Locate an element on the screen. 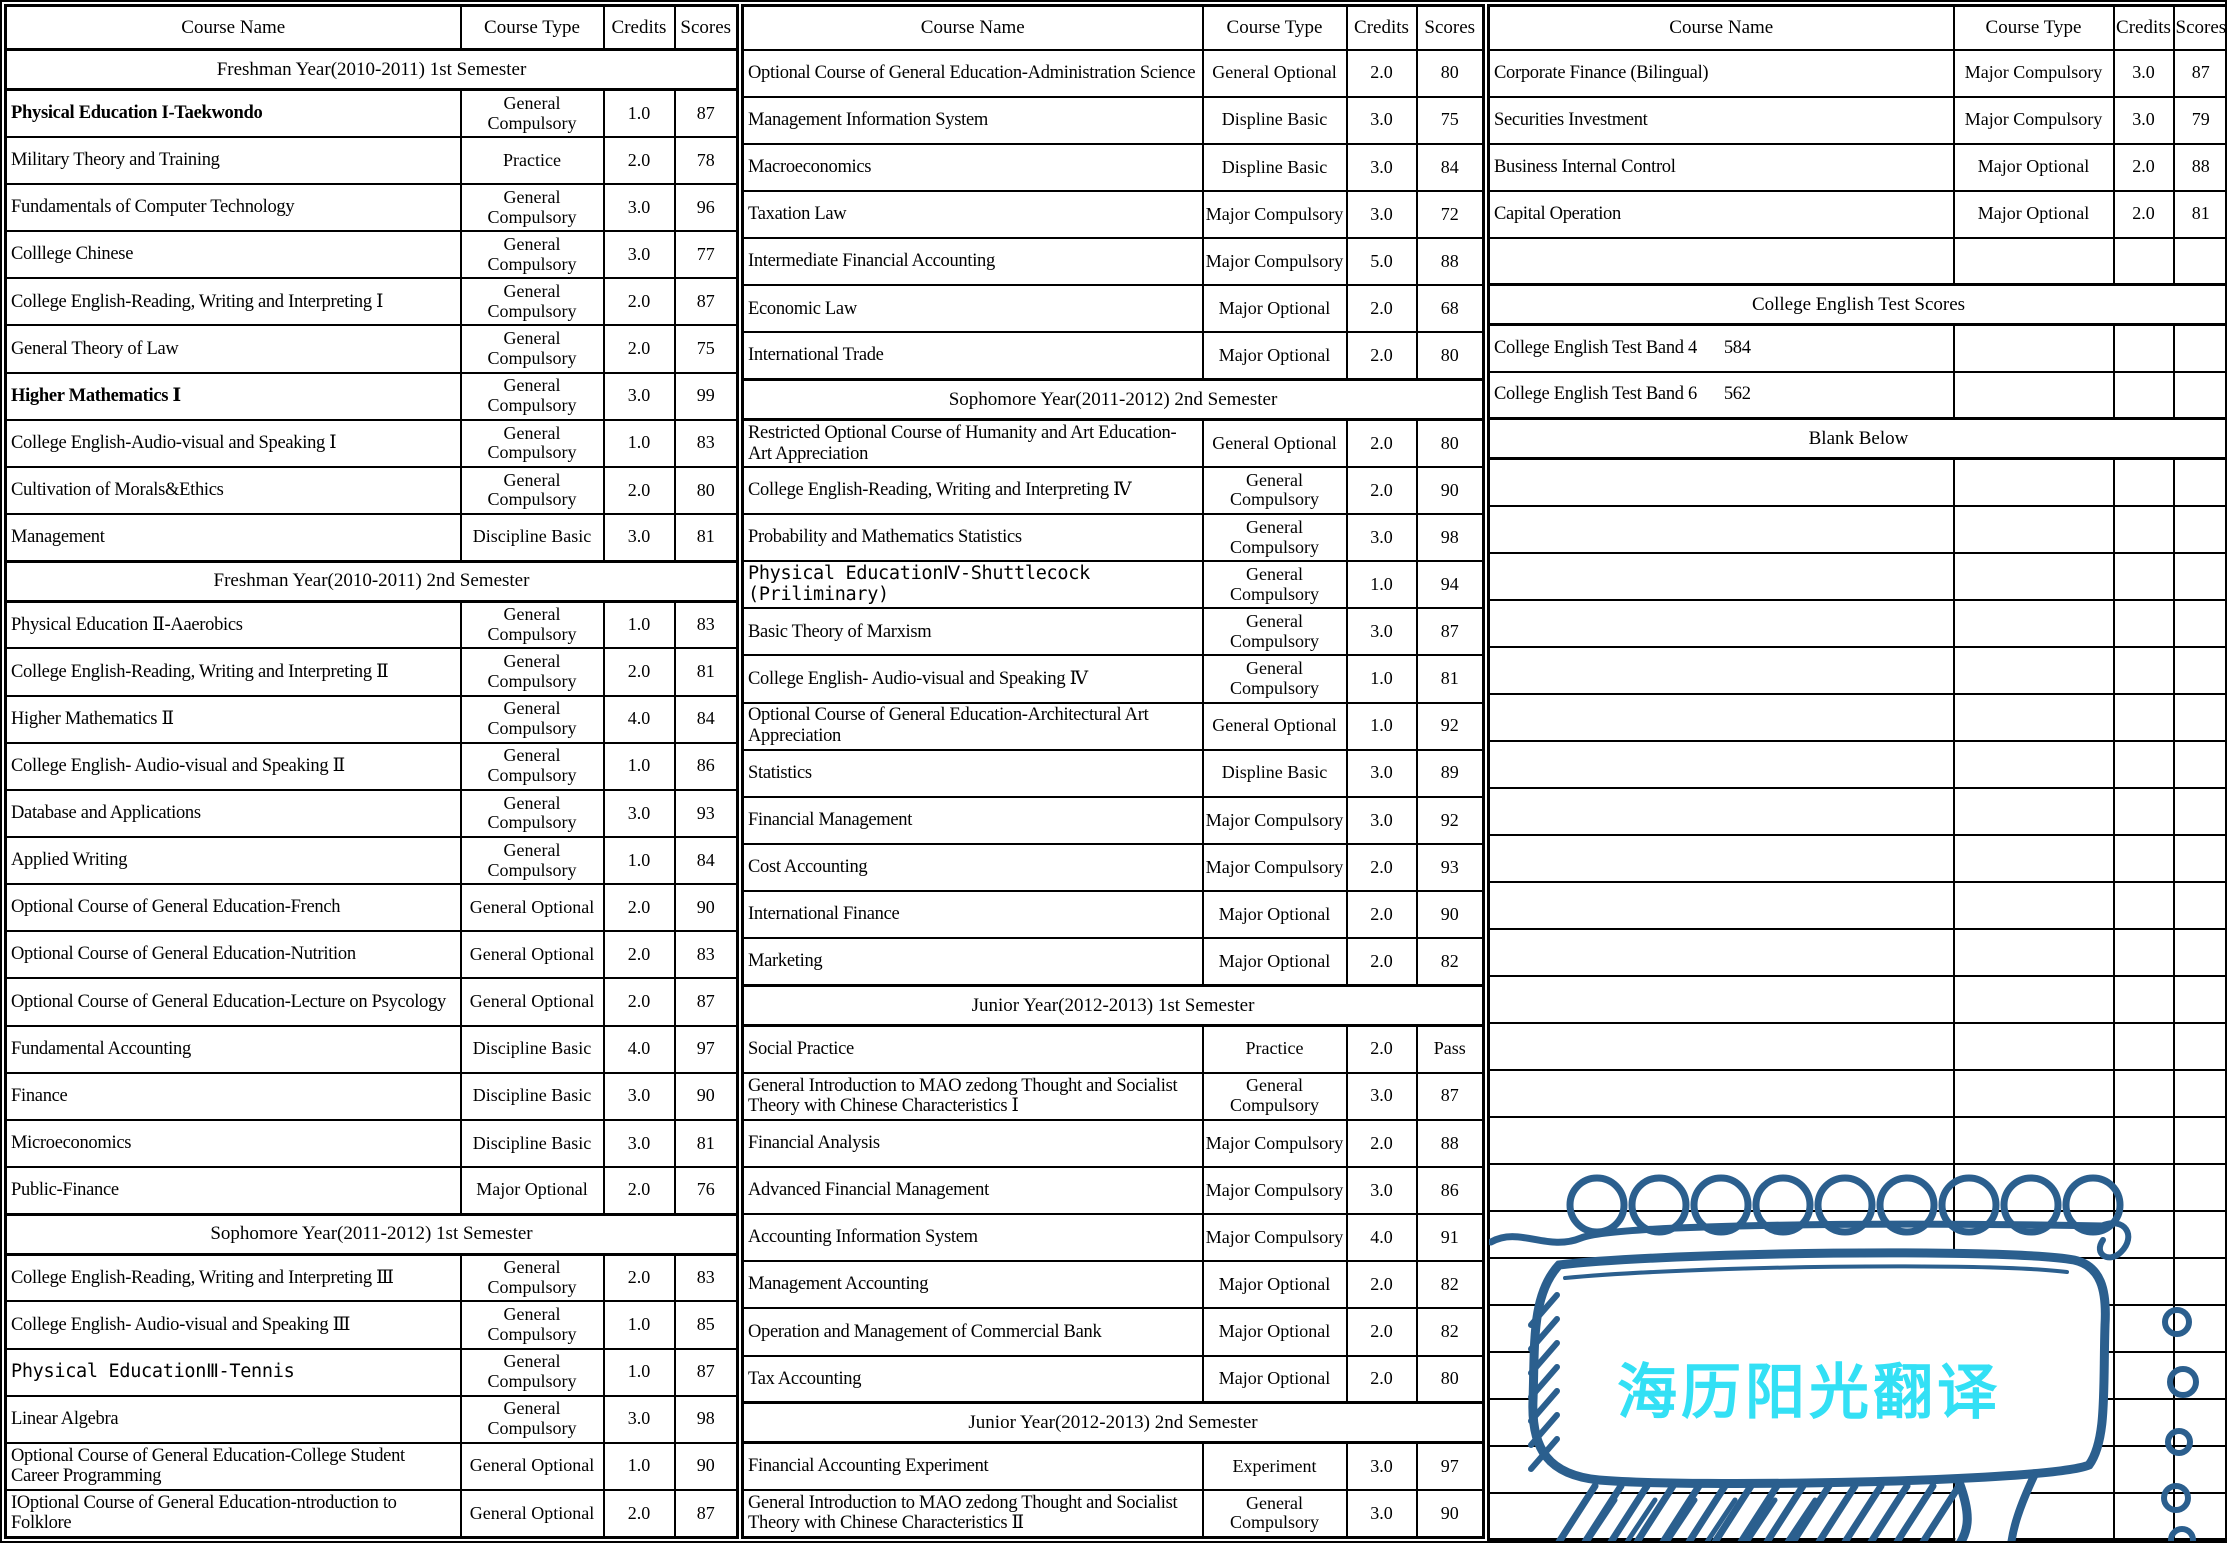 Image resolution: width=2227 pixels, height=1543 pixels. course-name-cell: Statistics is located at coordinates (972, 773).